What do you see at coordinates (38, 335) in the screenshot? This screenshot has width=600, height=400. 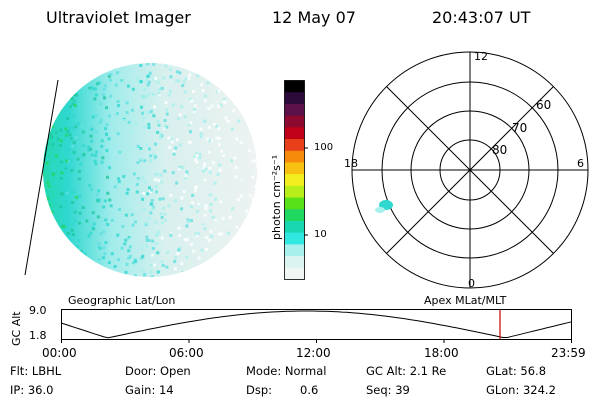 I see `gc-alt-min: 1.8` at bounding box center [38, 335].